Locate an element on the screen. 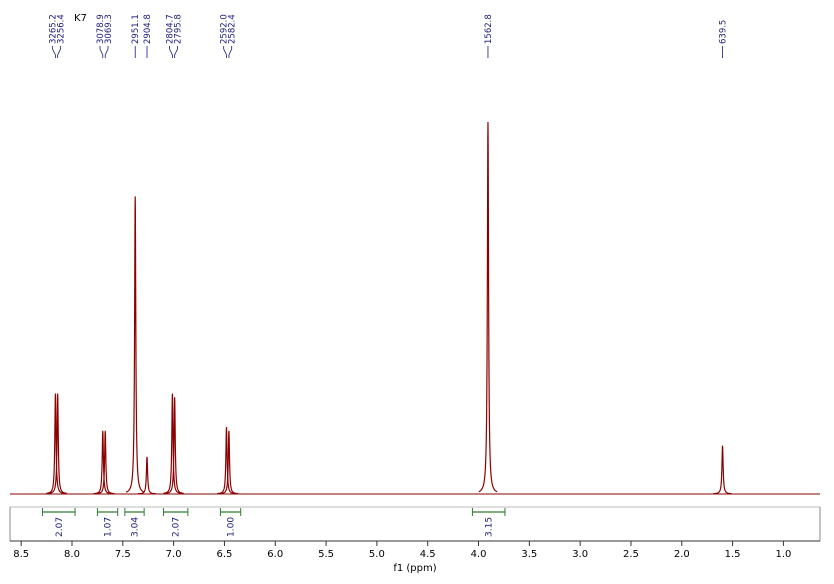 Image resolution: width=834 pixels, height=584 pixels. x-tick-label: 3.5 is located at coordinates (529, 554).